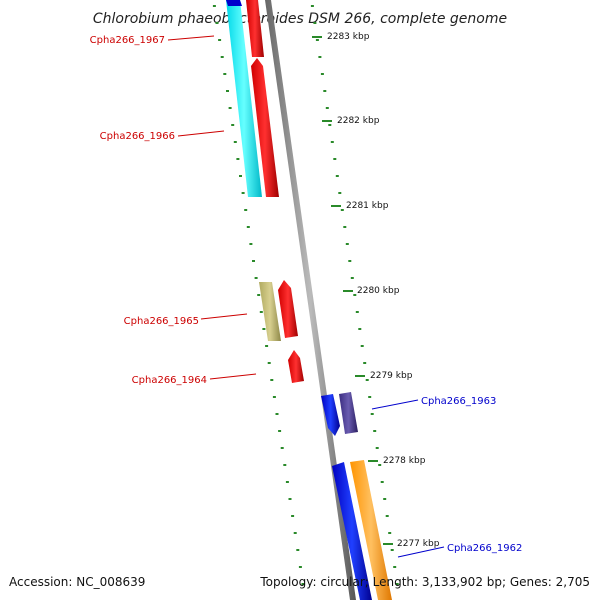  What do you see at coordinates (354, 295) in the screenshot?
I see `outer-tick-ring` at bounding box center [354, 295].